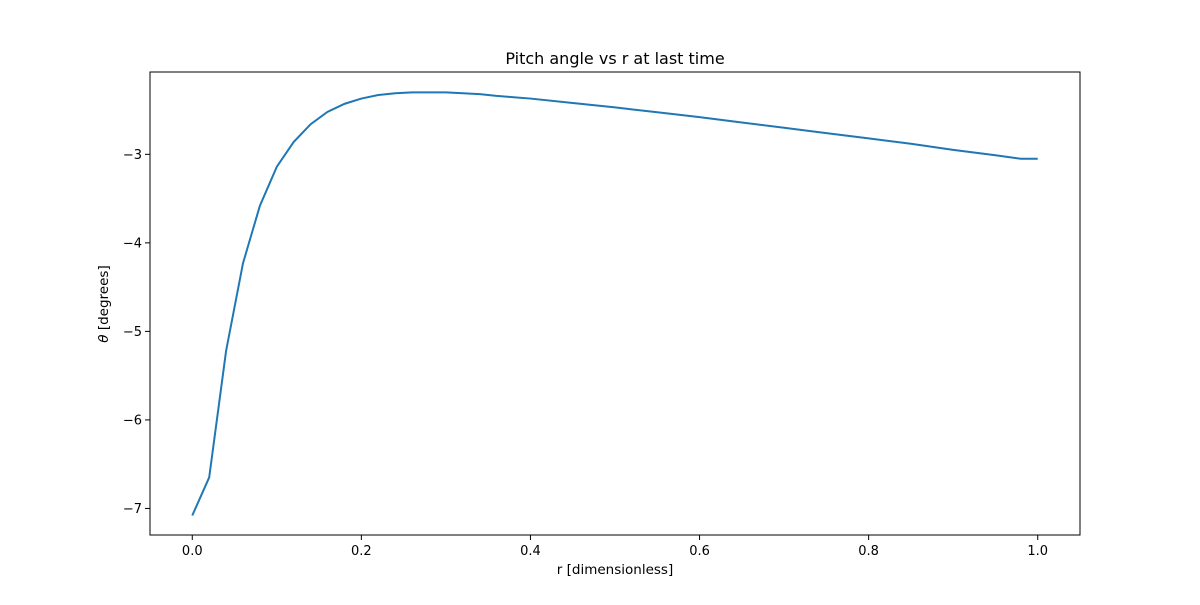 This screenshot has width=1200, height=605. I want to click on y-tick-label: −7, so click(132, 509).